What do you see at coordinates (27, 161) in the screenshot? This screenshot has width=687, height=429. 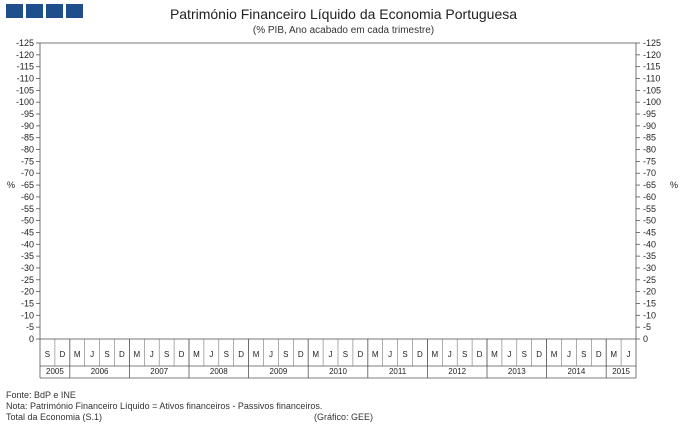 I see `y-tick-label-left: -75` at bounding box center [27, 161].